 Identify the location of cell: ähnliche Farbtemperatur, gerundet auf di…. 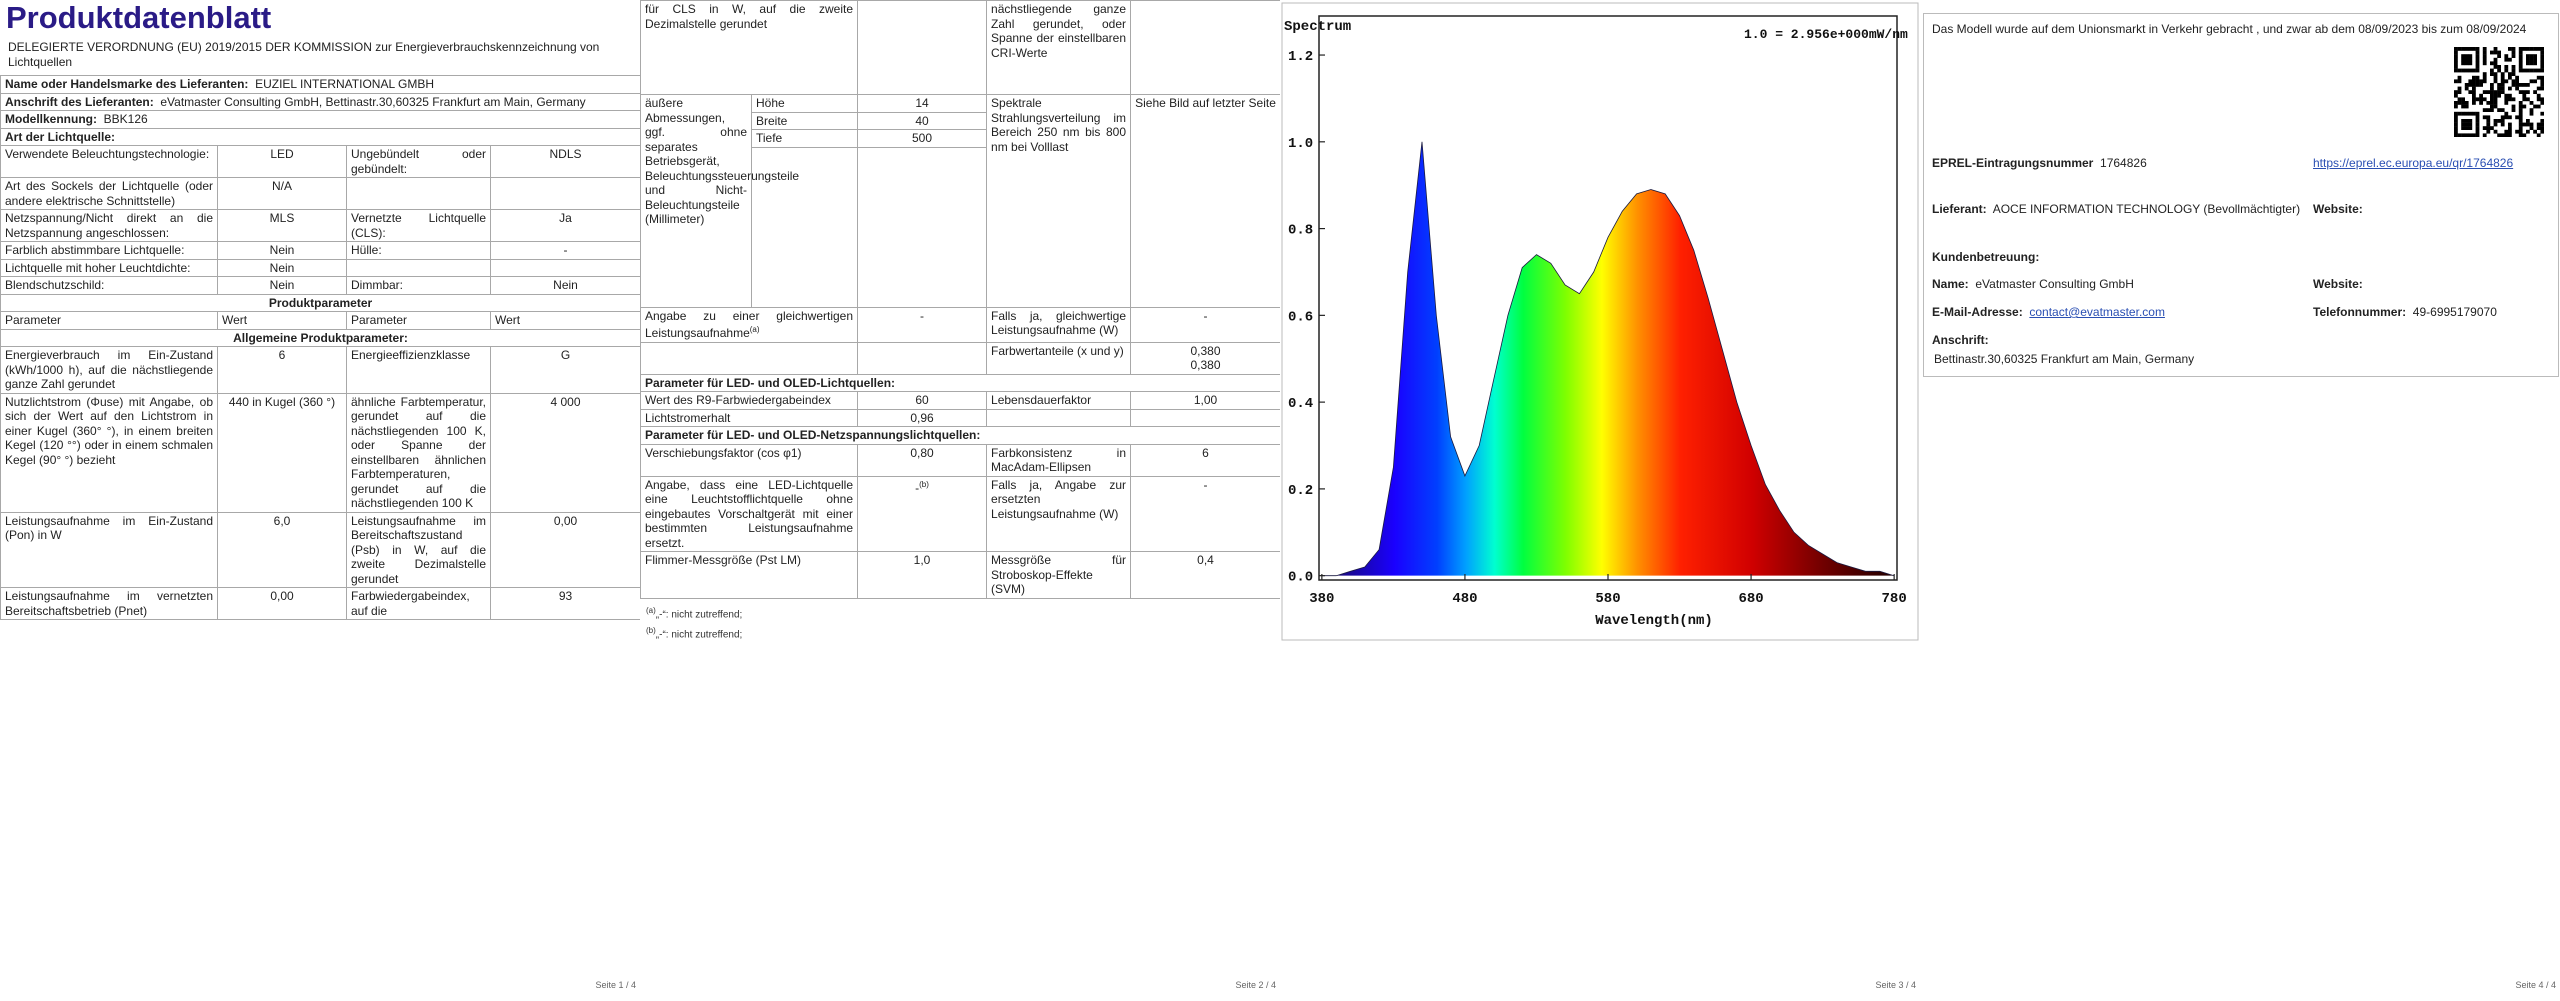
(418, 452).